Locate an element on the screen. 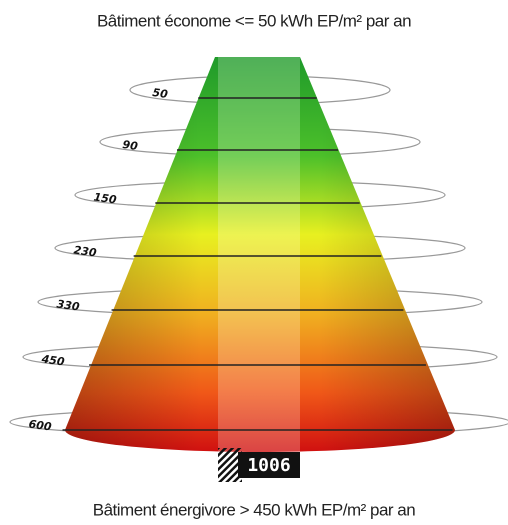  level-label: 600 is located at coordinates (40, 425).